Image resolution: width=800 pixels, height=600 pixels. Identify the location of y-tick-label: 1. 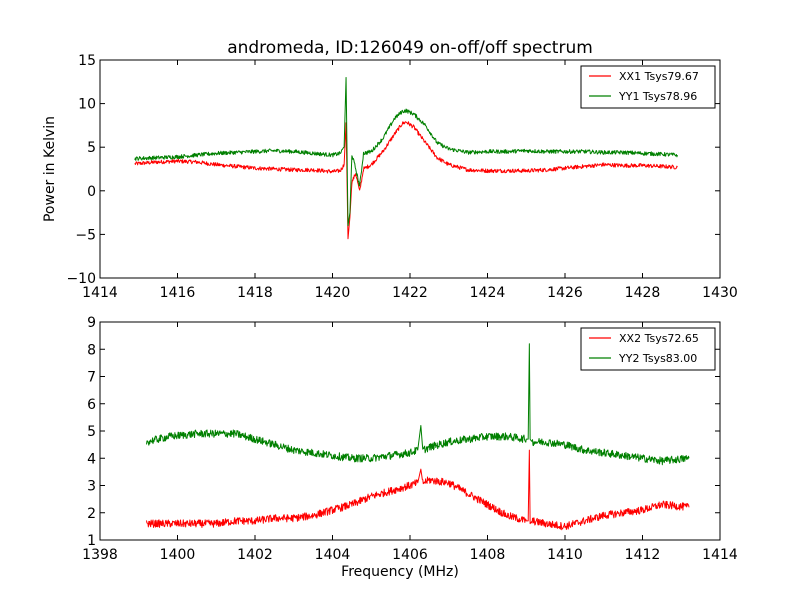
(91, 541).